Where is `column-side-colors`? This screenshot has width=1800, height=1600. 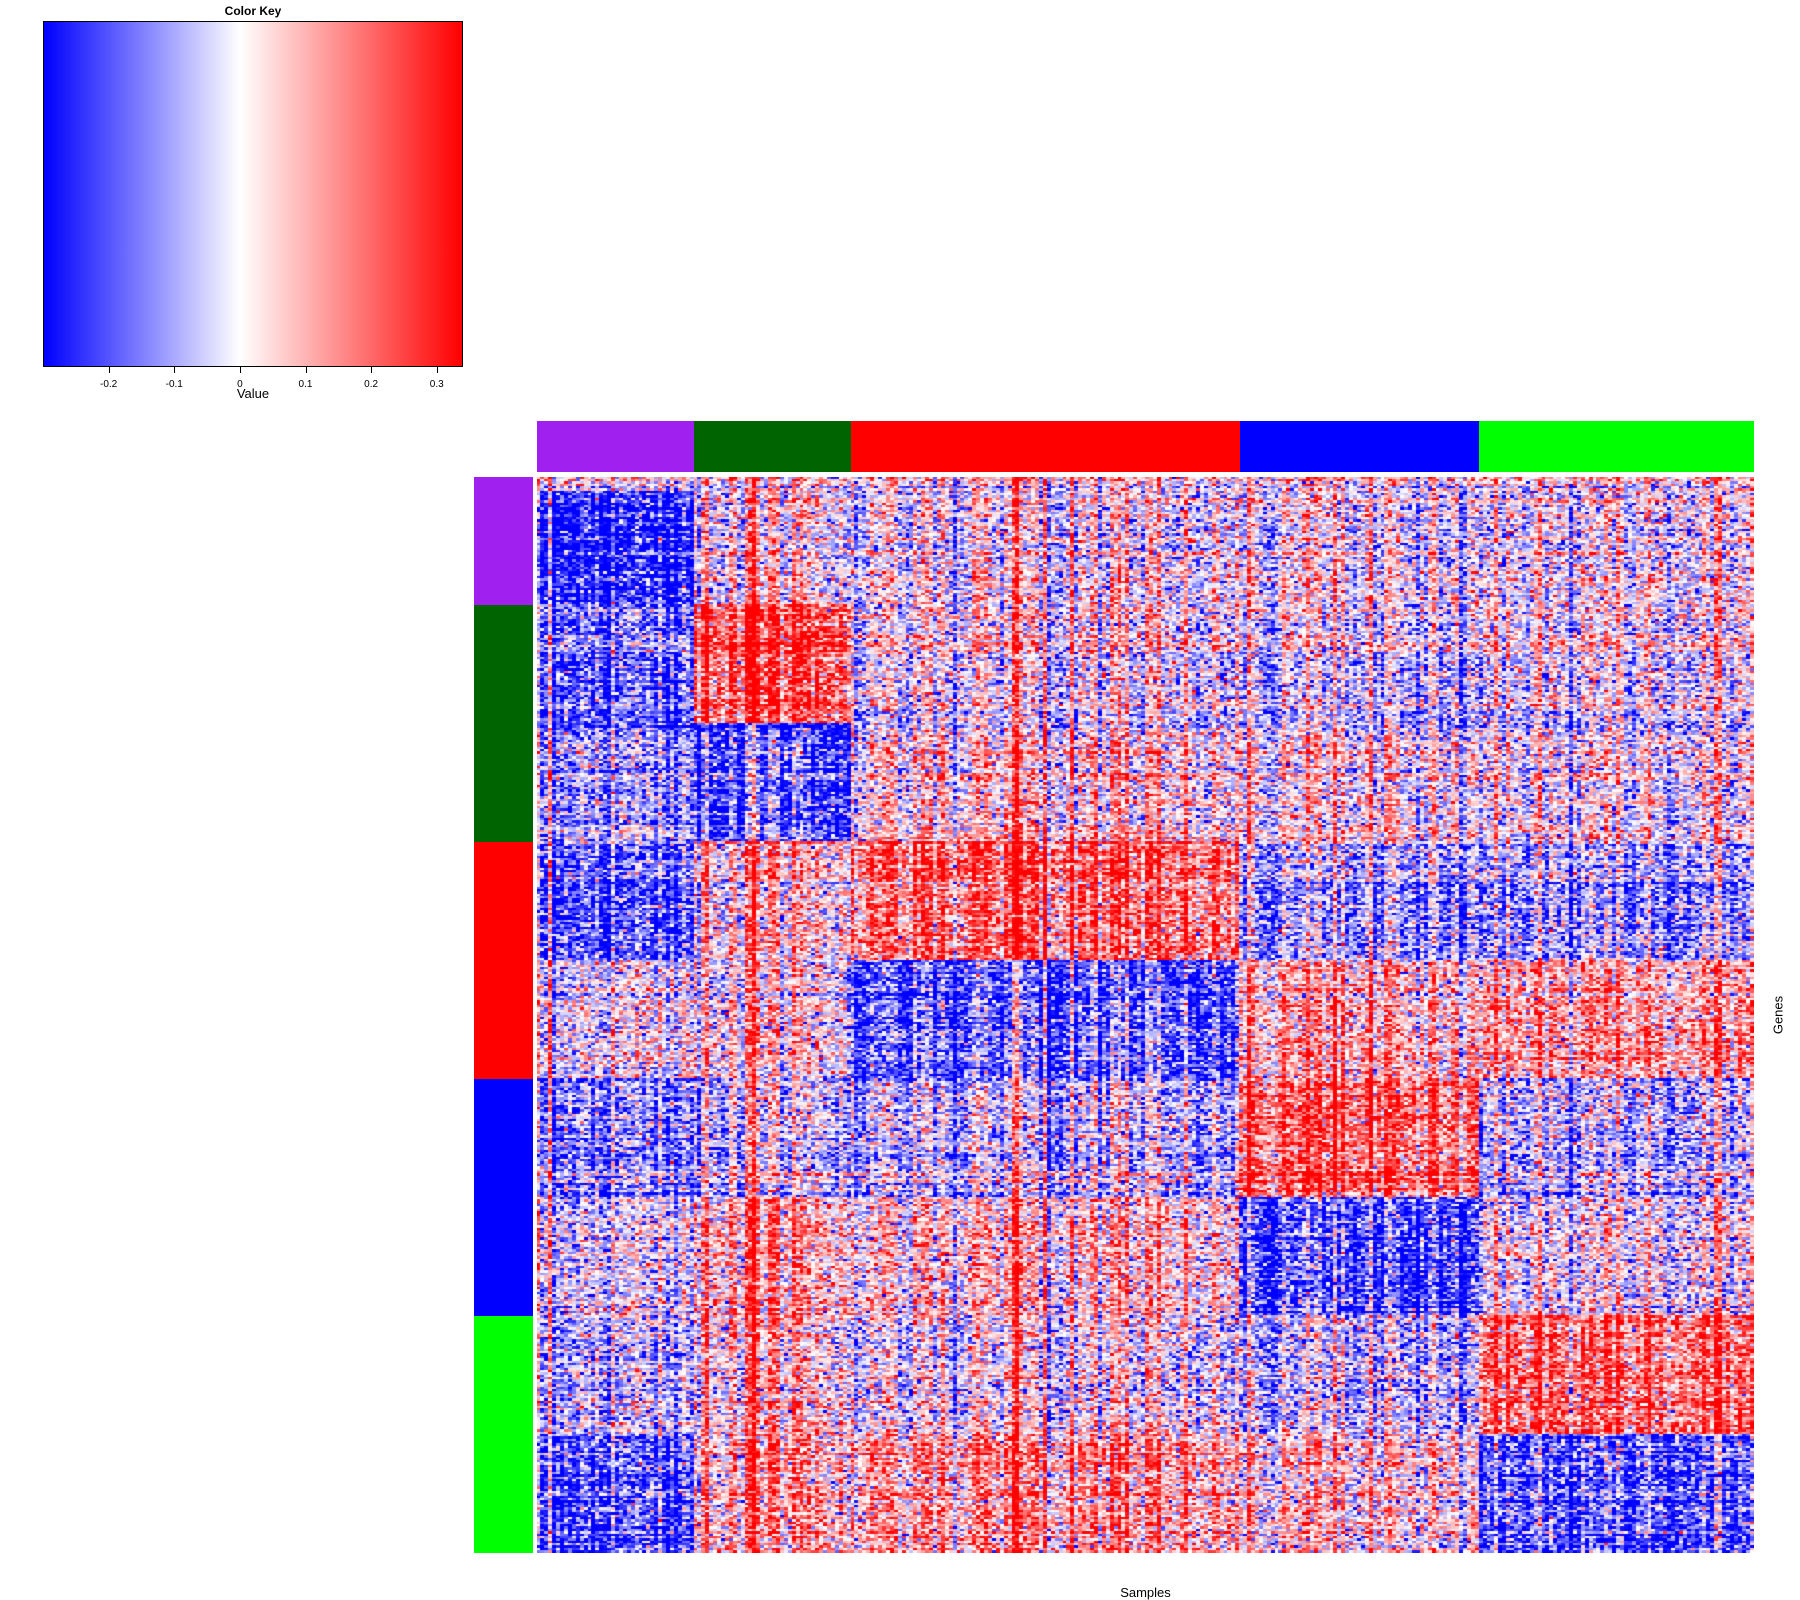 column-side-colors is located at coordinates (1145, 446).